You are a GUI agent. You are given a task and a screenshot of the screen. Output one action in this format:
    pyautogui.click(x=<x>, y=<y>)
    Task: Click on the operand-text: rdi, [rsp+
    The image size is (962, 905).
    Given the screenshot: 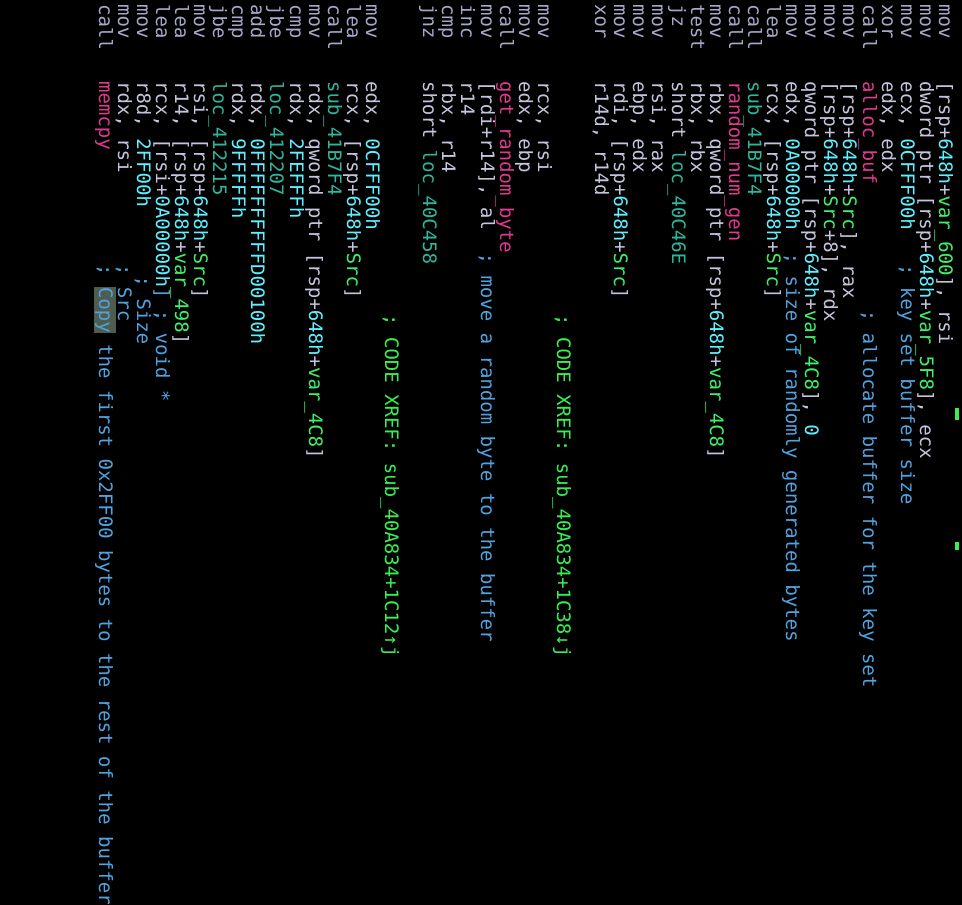 What is the action you would take?
    pyautogui.click(x=620, y=138)
    